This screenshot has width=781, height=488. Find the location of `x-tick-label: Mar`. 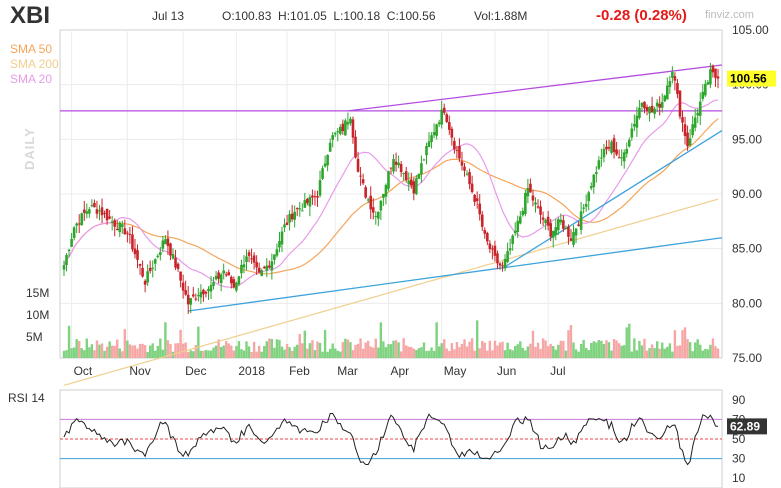

x-tick-label: Mar is located at coordinates (347, 371).